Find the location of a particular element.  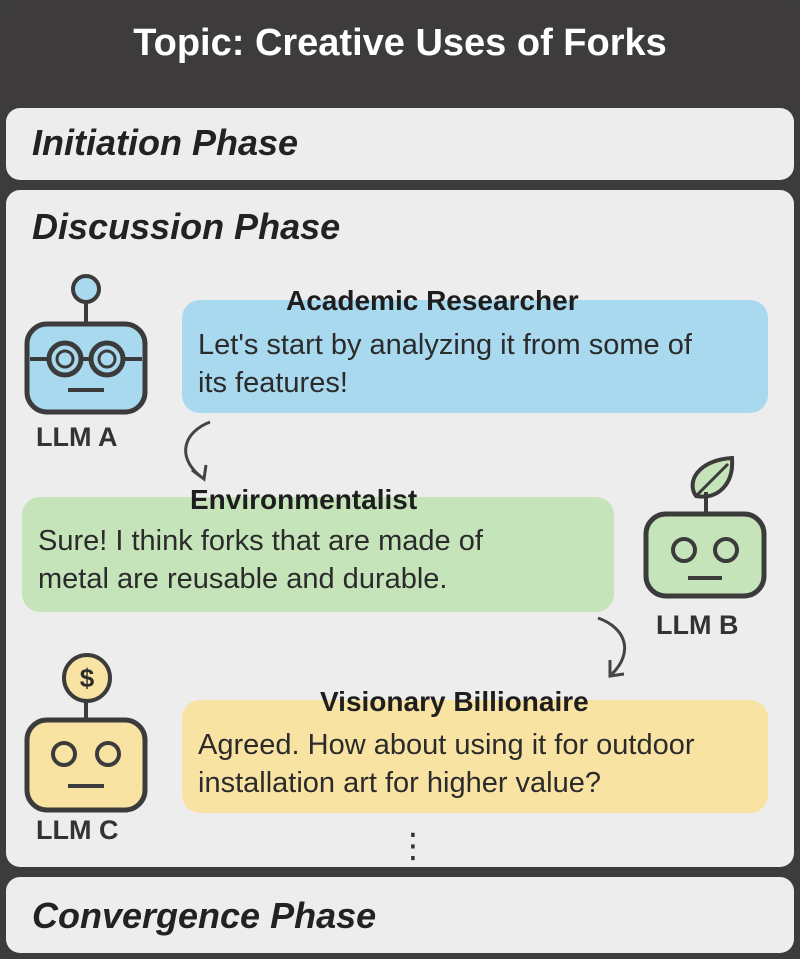

role-academic-researcher: Academic Researcher is located at coordinates (432, 300).